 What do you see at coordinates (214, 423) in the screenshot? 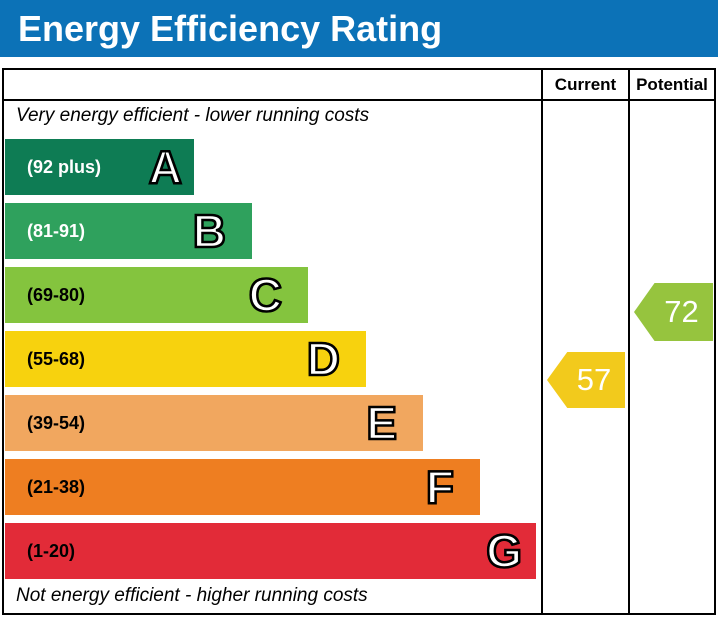
I see `band-e: (39-54) E` at bounding box center [214, 423].